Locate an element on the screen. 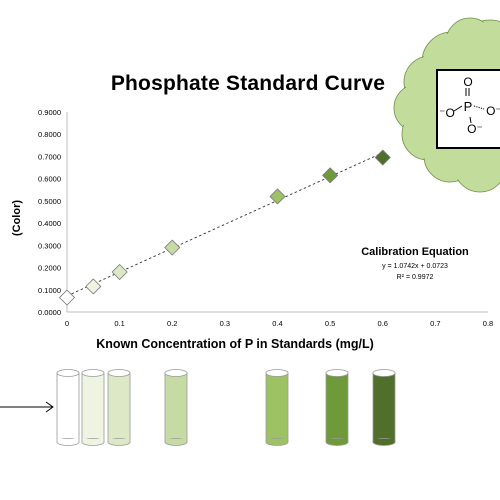 The image size is (500, 500). x-tick-label: 0 is located at coordinates (67, 323).